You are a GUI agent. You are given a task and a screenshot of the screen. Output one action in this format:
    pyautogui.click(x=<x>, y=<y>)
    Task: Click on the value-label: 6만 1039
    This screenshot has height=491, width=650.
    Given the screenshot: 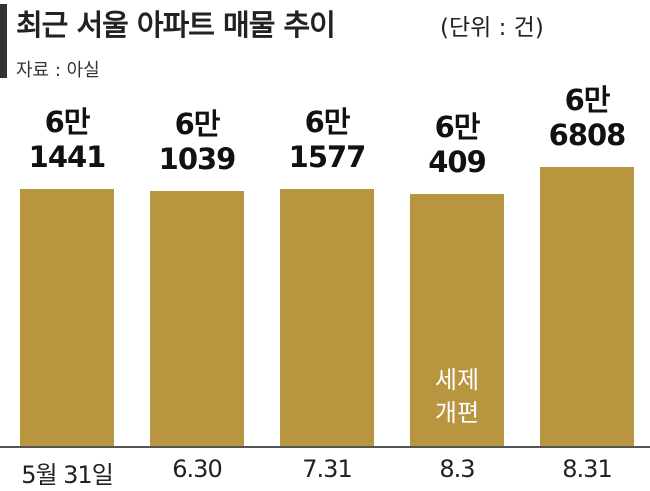 What is the action you would take?
    pyautogui.click(x=197, y=142)
    